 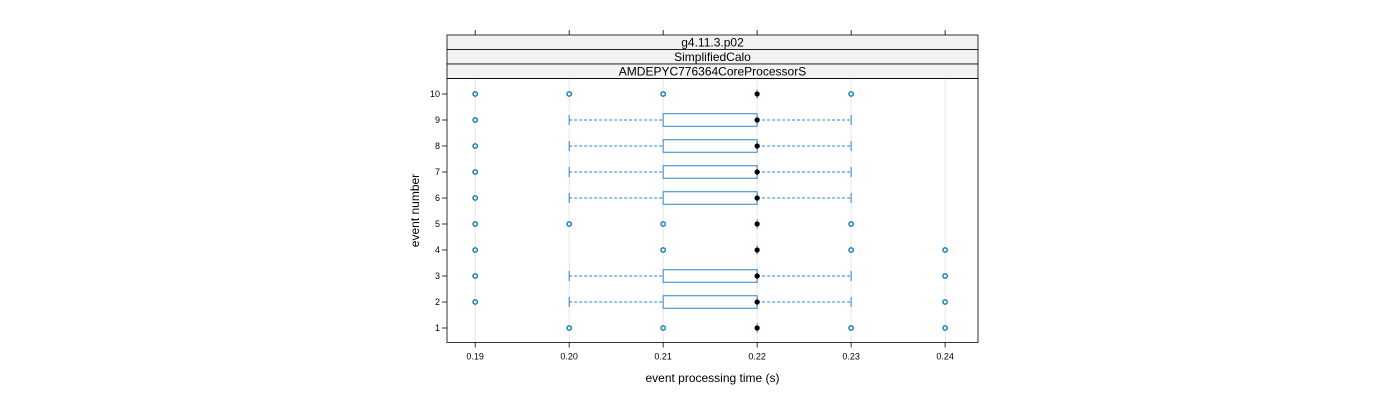 I want to click on event-2-box, so click(x=710, y=302).